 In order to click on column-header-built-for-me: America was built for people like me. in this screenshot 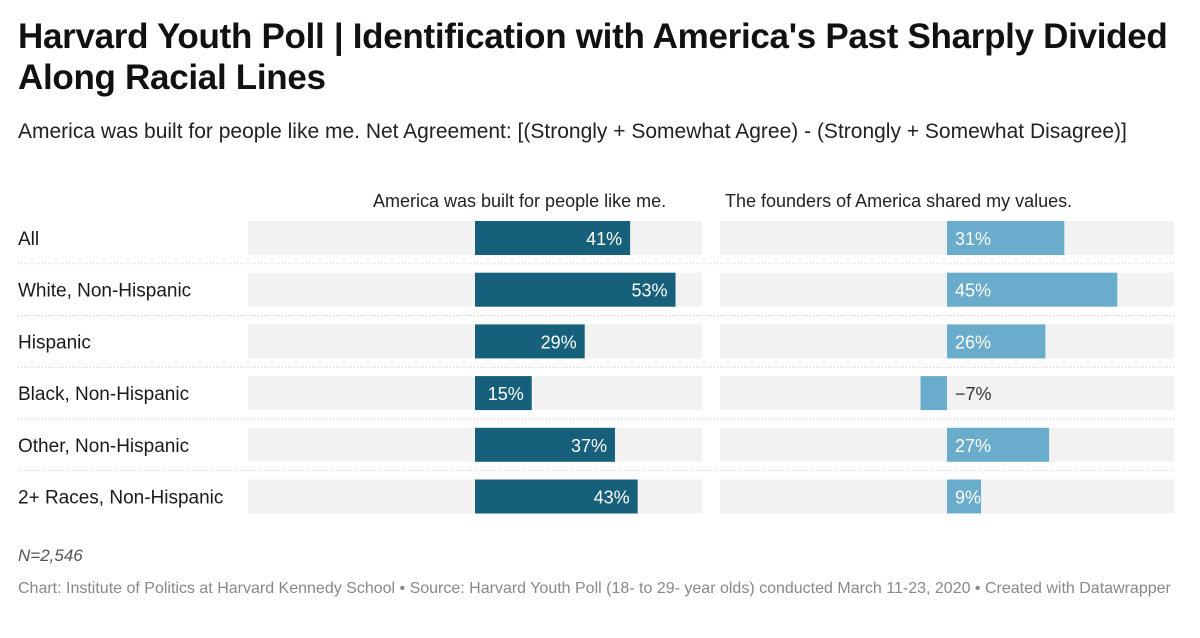, I will do `click(520, 201)`.